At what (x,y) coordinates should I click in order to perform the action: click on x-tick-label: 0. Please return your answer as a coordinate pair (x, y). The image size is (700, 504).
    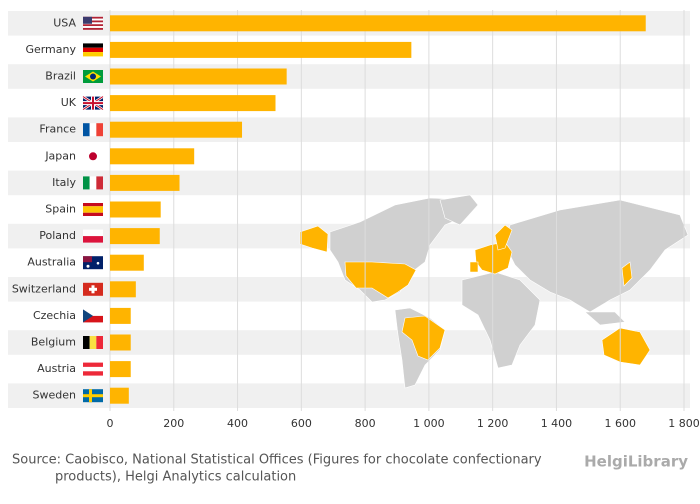
    Looking at the image, I should click on (110, 423).